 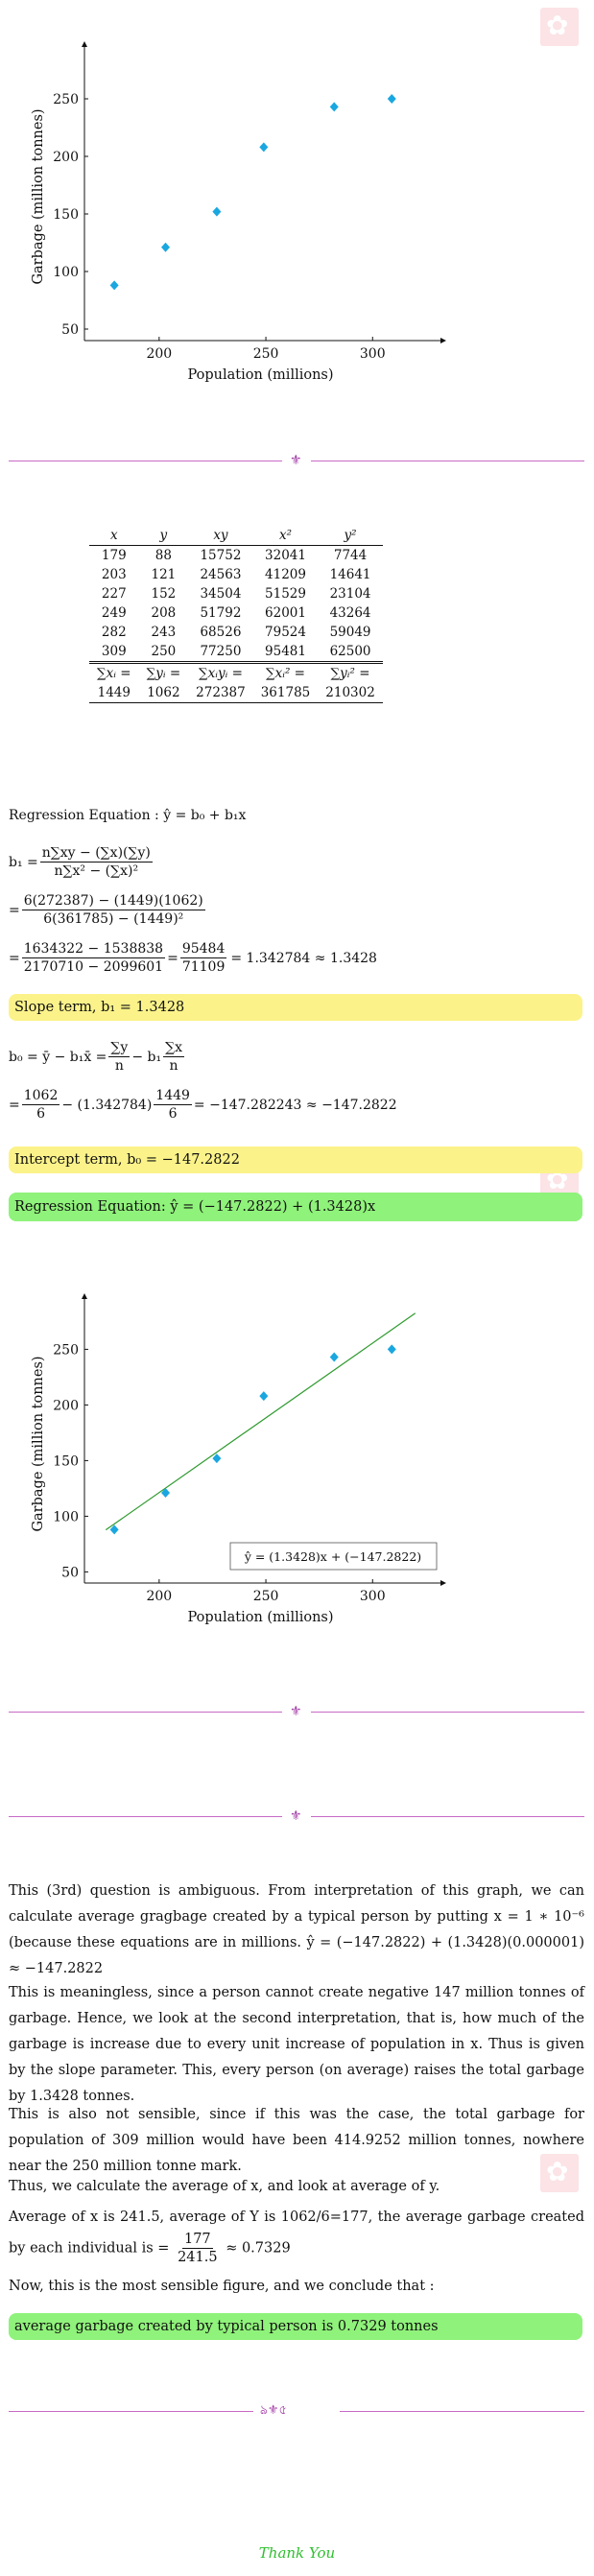 What do you see at coordinates (221, 674) in the screenshot?
I see `sum-label: ∑xᵢyᵢ =` at bounding box center [221, 674].